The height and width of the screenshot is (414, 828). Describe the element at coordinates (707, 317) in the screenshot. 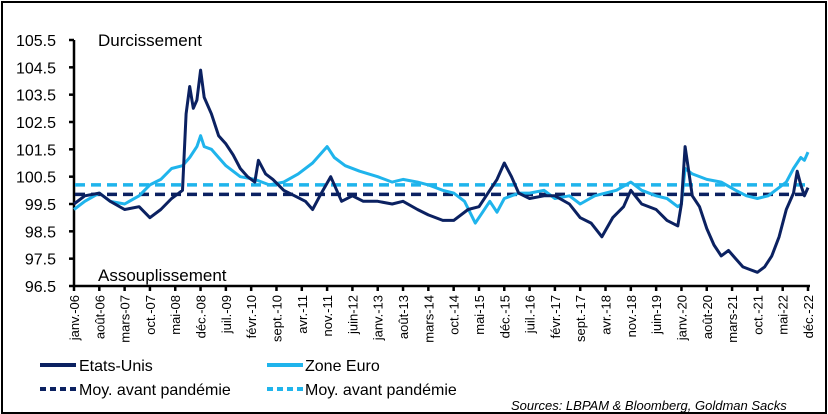

I see `x-tick-label: août-20` at that location.